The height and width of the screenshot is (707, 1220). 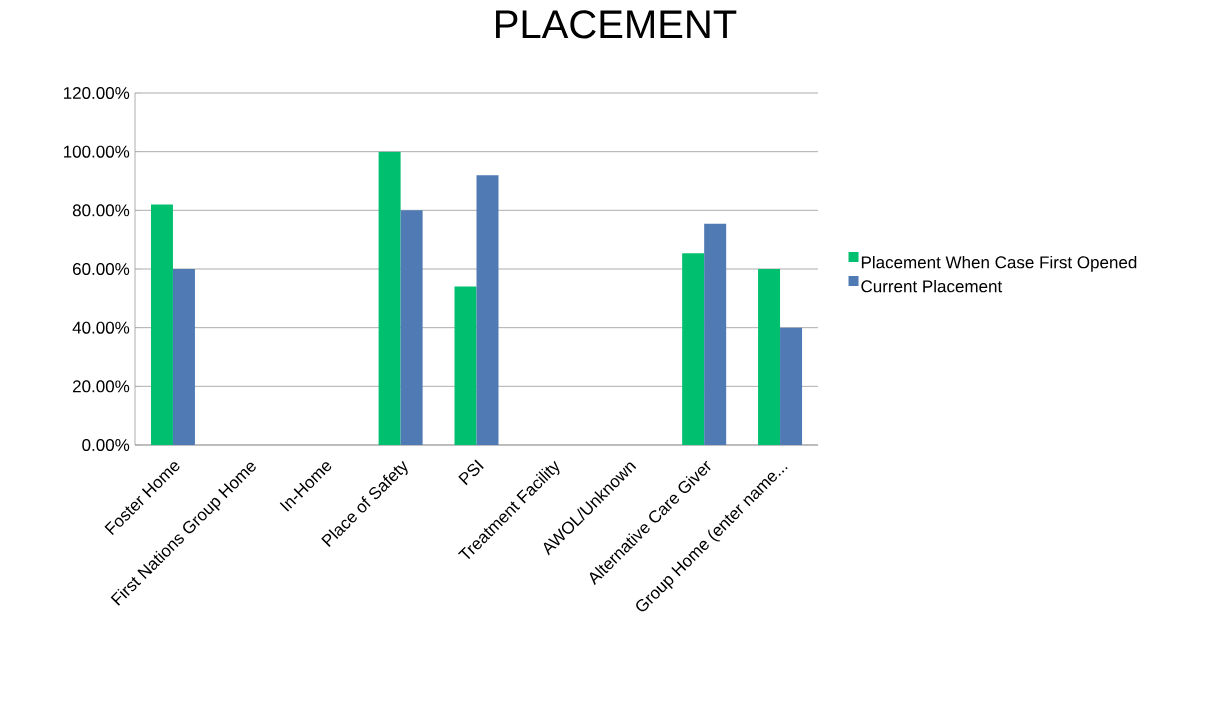 What do you see at coordinates (471, 472) in the screenshot?
I see `x-tick-label: PSI` at bounding box center [471, 472].